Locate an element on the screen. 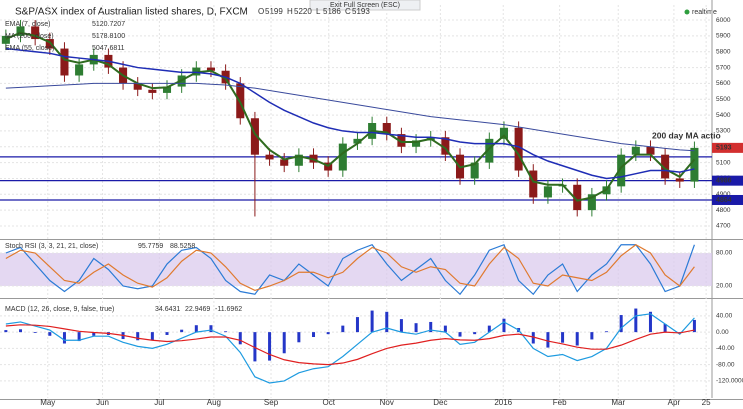 Image resolution: width=743 pixels, height=409 pixels. status-dot is located at coordinates (687, 12).